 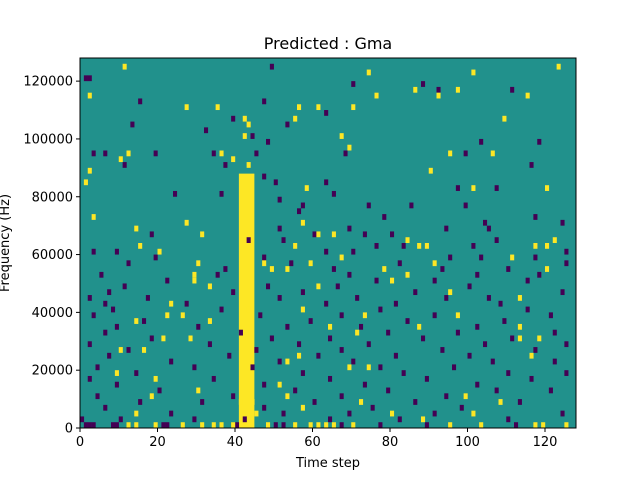 What do you see at coordinates (52, 313) in the screenshot?
I see `y-tick-label: 40000` at bounding box center [52, 313].